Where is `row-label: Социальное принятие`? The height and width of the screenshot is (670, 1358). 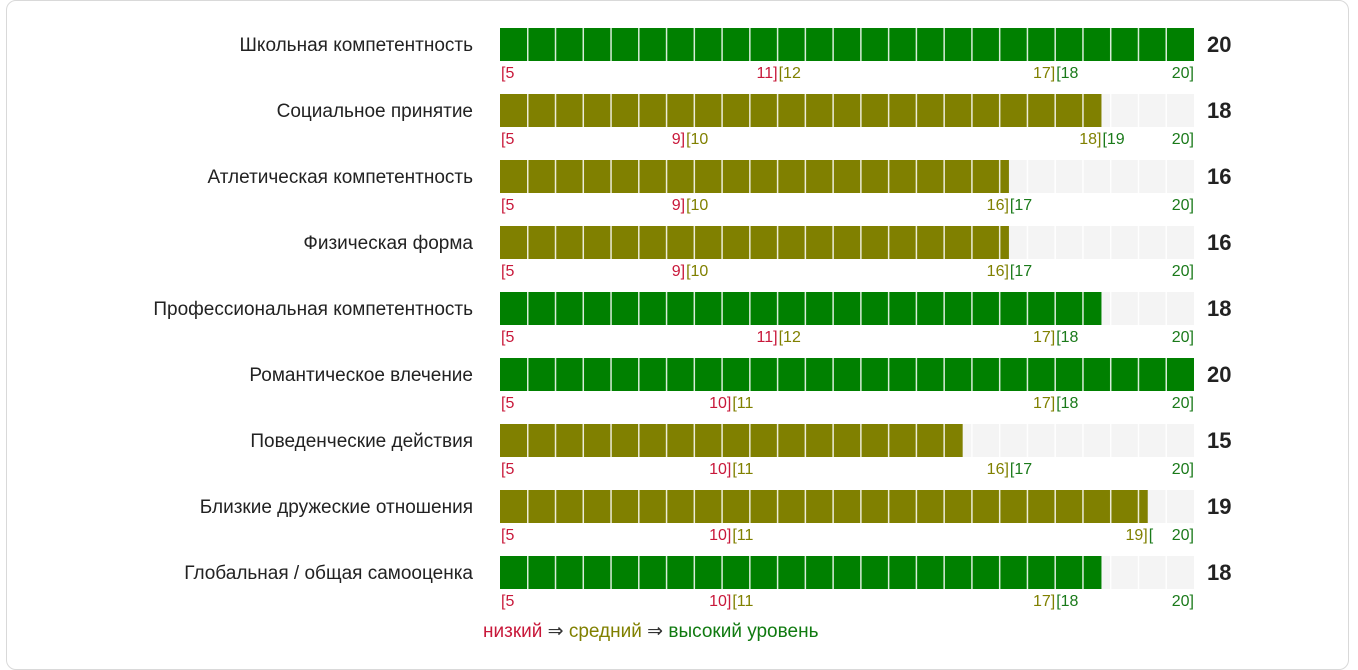
row-label: Социальное принятие is located at coordinates (375, 111).